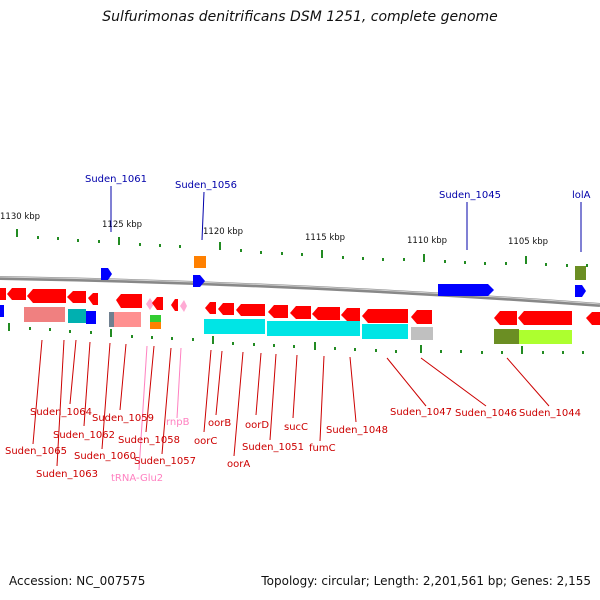 This screenshot has height=600, width=600. What do you see at coordinates (84, 435) in the screenshot?
I see `gene-label: Suden_1062` at bounding box center [84, 435].